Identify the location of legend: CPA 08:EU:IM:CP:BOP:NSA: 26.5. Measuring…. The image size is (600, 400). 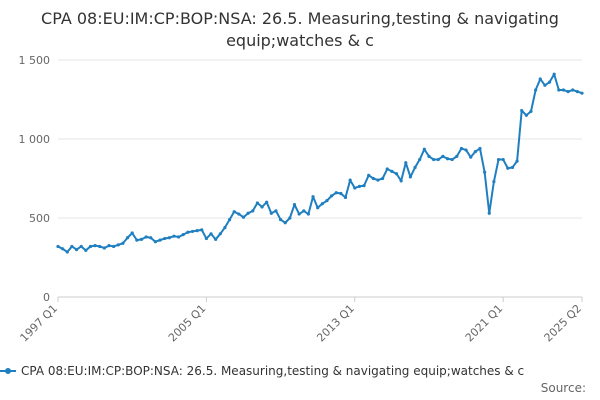
(300, 372).